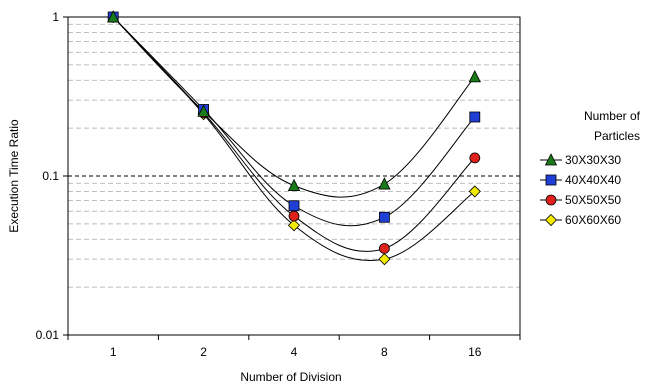  What do you see at coordinates (593, 180) in the screenshot?
I see `legend-label: 40X40X40` at bounding box center [593, 180].